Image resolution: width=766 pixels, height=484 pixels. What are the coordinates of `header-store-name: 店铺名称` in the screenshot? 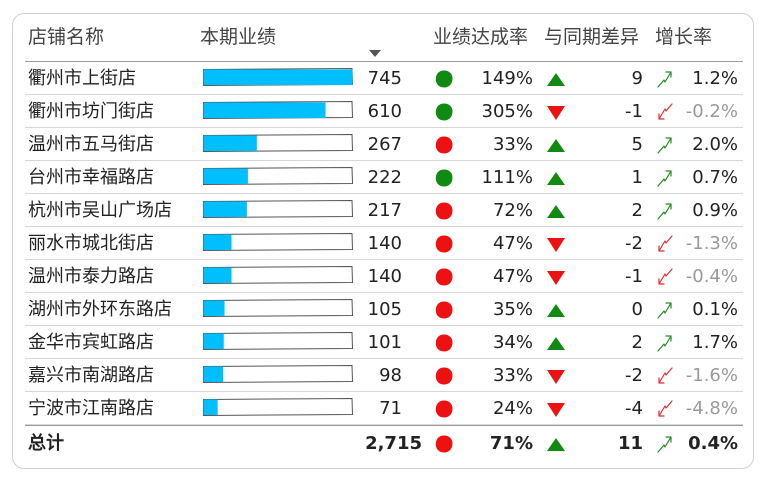 It's located at (66, 37).